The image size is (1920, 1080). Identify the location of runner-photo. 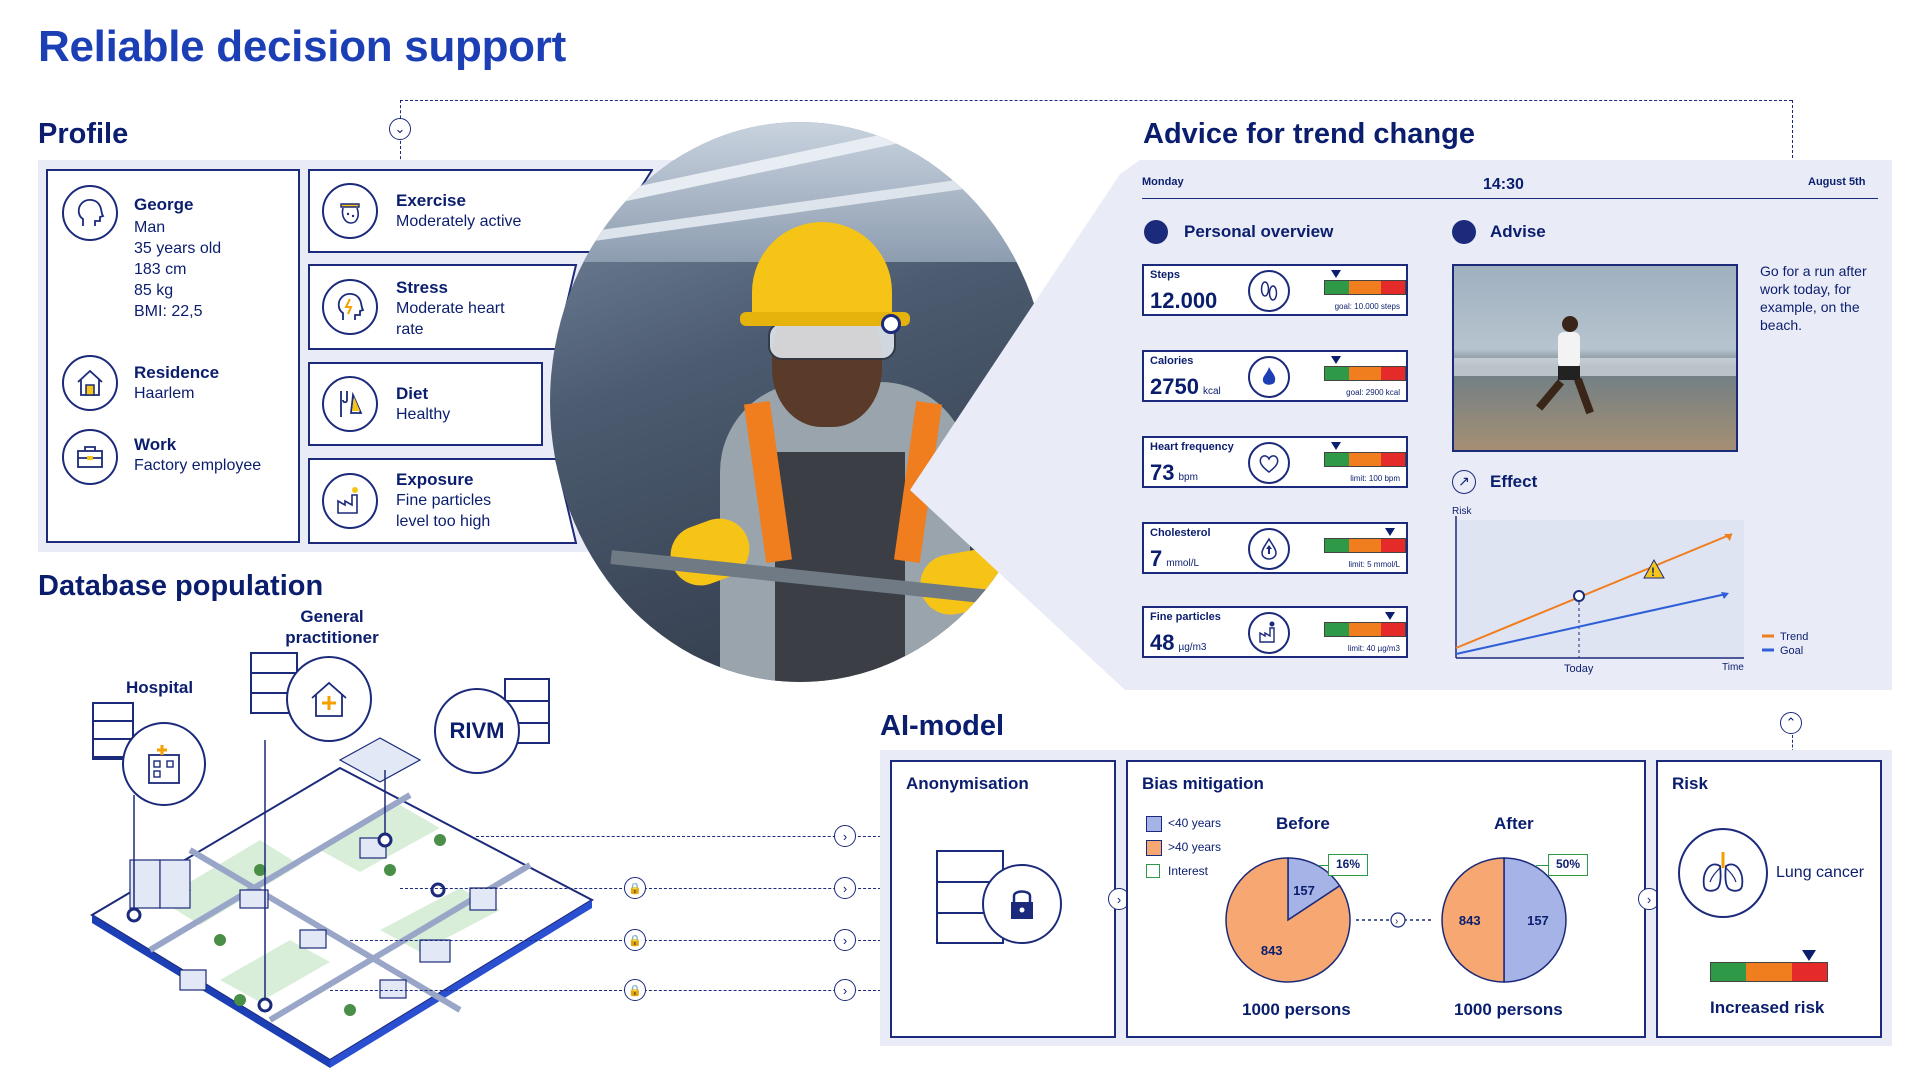
(1595, 358).